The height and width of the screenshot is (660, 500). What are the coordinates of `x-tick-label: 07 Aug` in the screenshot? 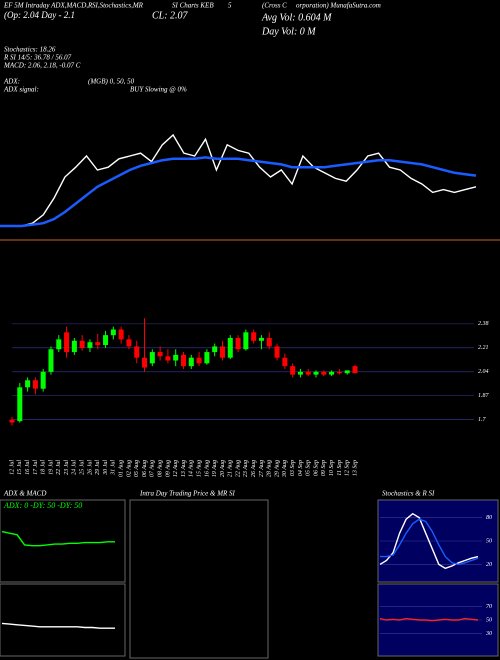 It's located at (153, 468).